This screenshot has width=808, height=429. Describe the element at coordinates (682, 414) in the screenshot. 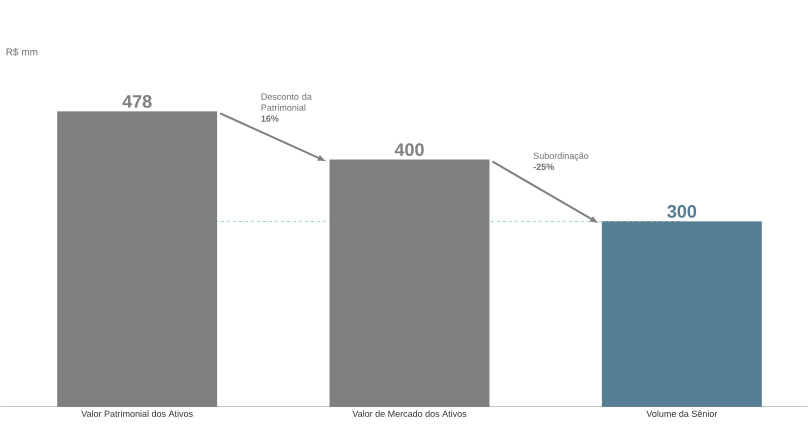

I see `x-tick-label: Volume da Sênior` at that location.